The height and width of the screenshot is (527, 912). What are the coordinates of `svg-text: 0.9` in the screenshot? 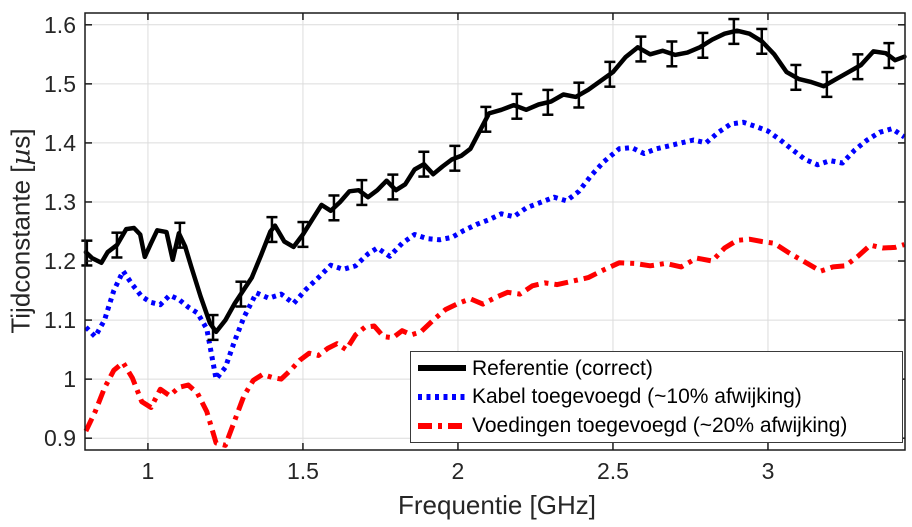 It's located at (60, 438).